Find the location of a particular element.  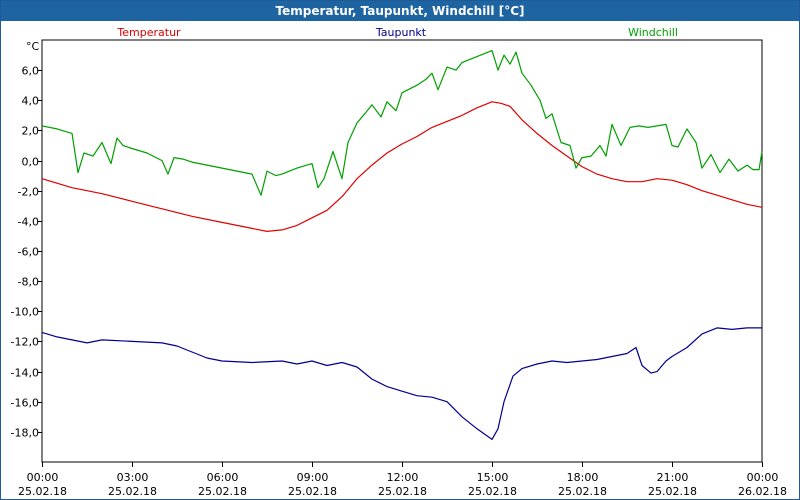

y-tick-label: 2,0 is located at coordinates (31, 131).